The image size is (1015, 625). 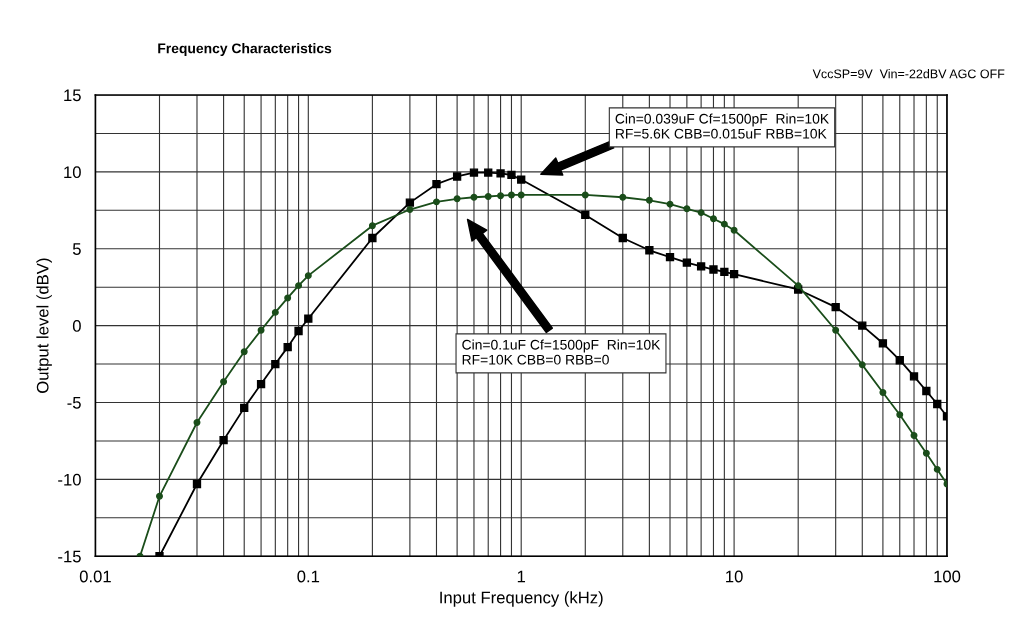 What do you see at coordinates (76, 249) in the screenshot?
I see `y-tick-label: 5` at bounding box center [76, 249].